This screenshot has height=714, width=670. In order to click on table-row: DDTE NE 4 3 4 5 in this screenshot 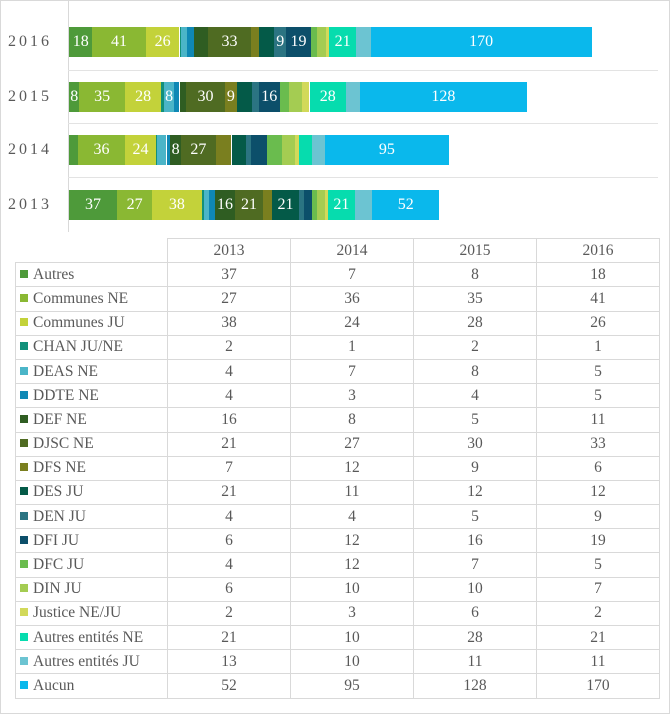, I will do `click(337, 396)`.